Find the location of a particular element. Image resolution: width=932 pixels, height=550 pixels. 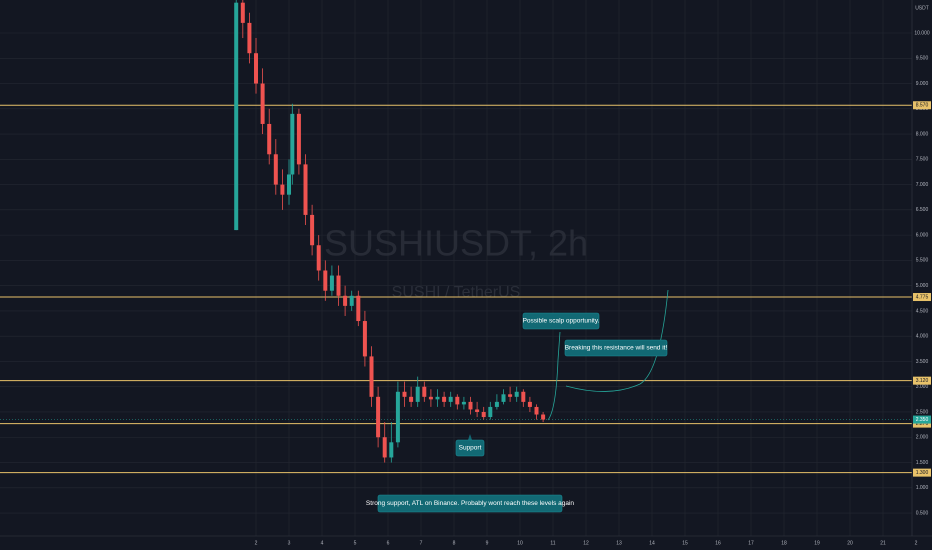

y-tick-label: 0.500 is located at coordinates (922, 513).